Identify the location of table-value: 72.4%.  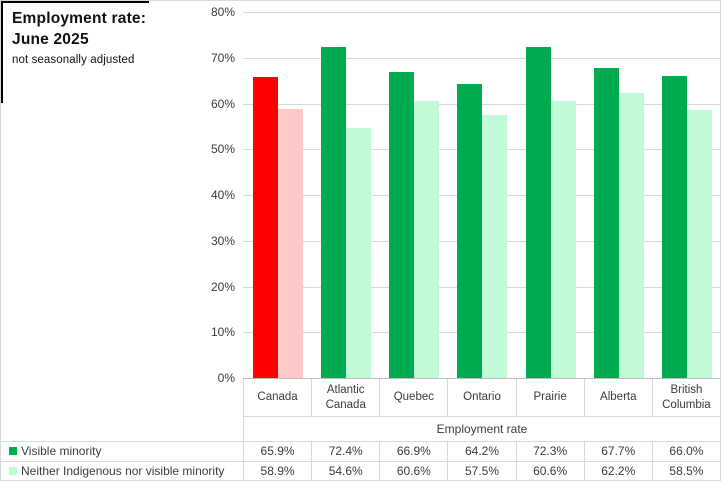
(345, 451).